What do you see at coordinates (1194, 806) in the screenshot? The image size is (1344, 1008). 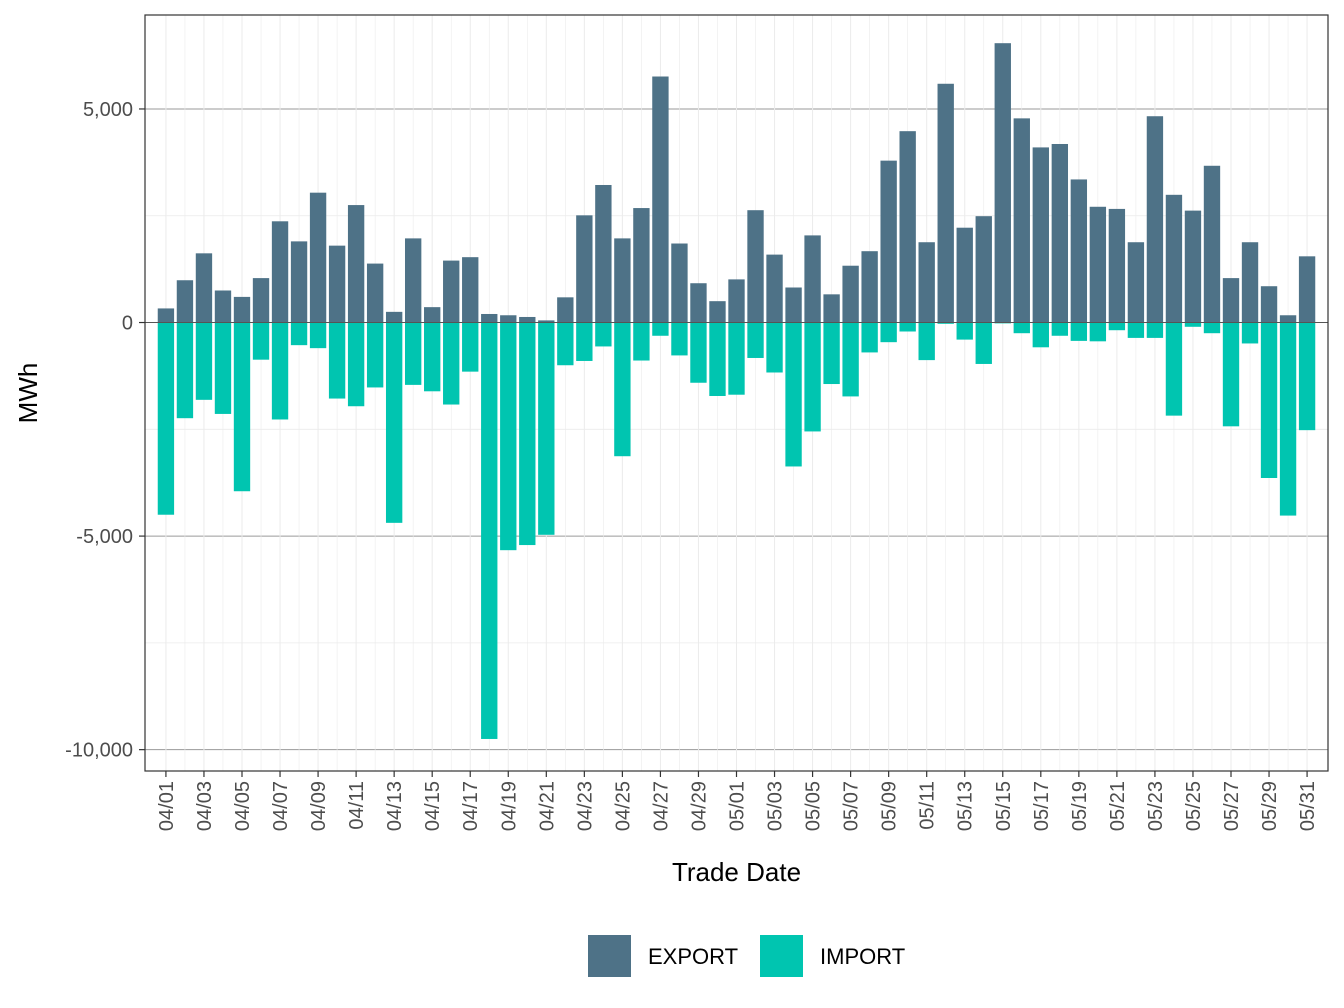 I see `x-tick-label: 05/25` at bounding box center [1194, 806].